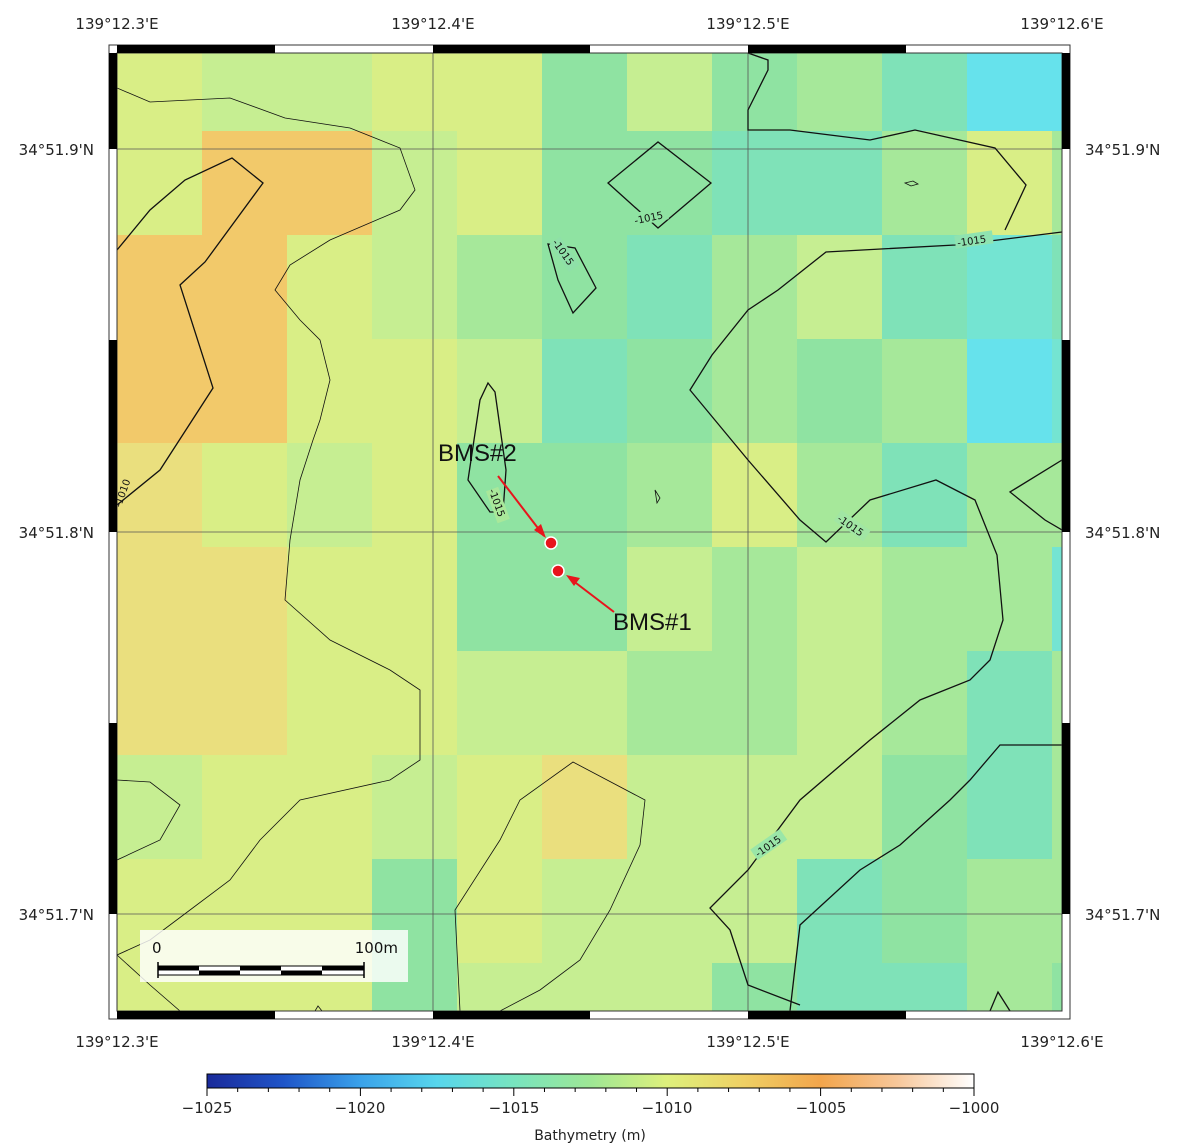 The width and height of the screenshot is (1179, 1147). I want to click on latitude-labels-right: 34°51.9'N 34°51.8'N 34°51.7'N, so click(1122, 532).